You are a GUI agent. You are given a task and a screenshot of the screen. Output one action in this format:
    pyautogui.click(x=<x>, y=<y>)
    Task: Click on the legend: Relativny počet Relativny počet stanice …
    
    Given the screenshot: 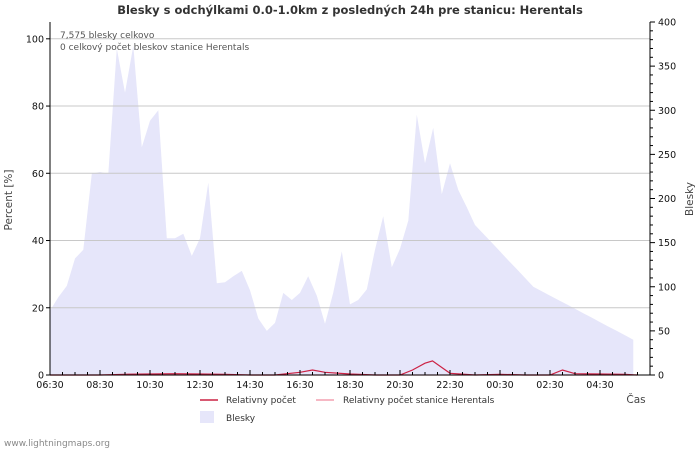 What is the action you would take?
    pyautogui.click(x=347, y=409)
    